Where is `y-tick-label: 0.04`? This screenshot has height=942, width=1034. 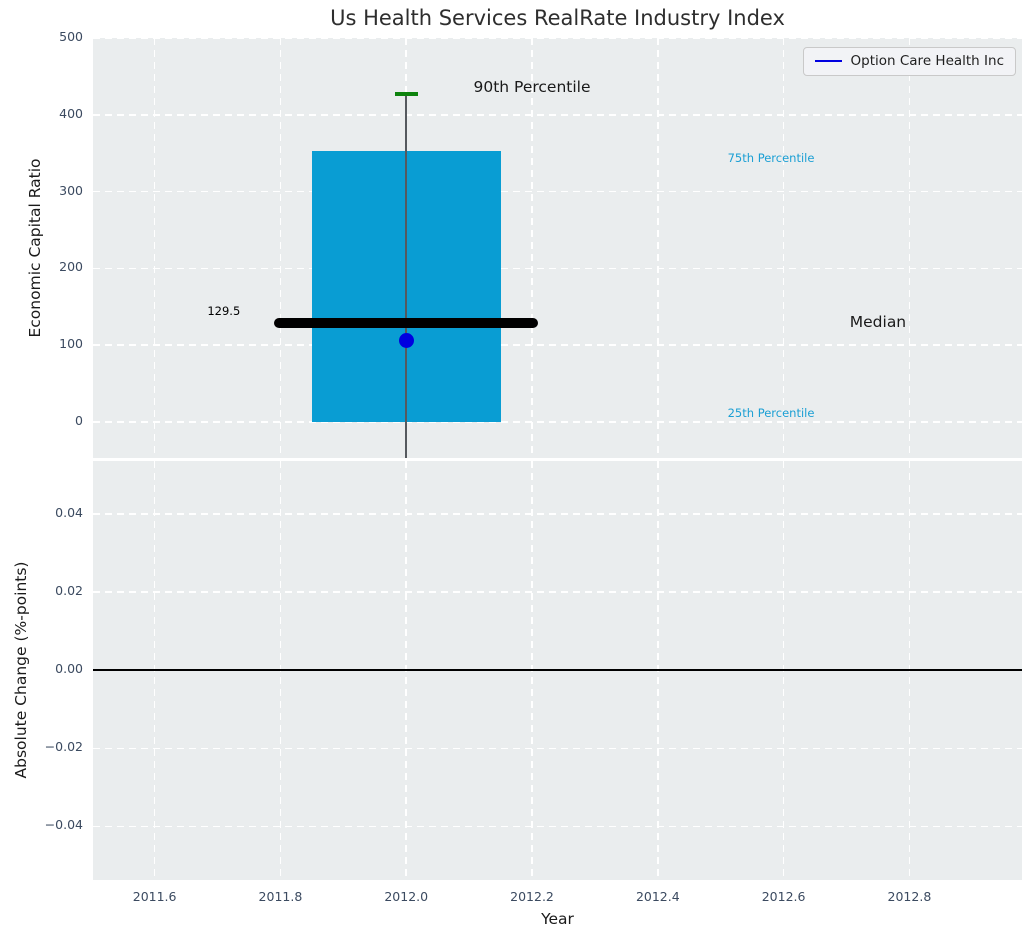 y-tick-label: 0.04 is located at coordinates (69, 512).